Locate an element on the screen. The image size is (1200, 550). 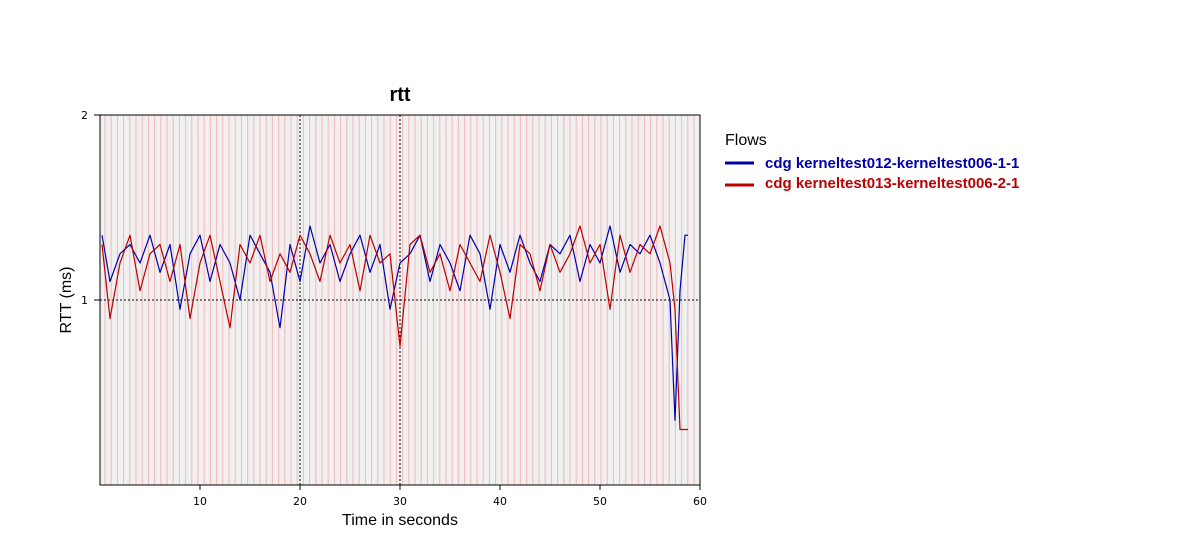
x-axis-label: Time in seconds is located at coordinates (400, 520).